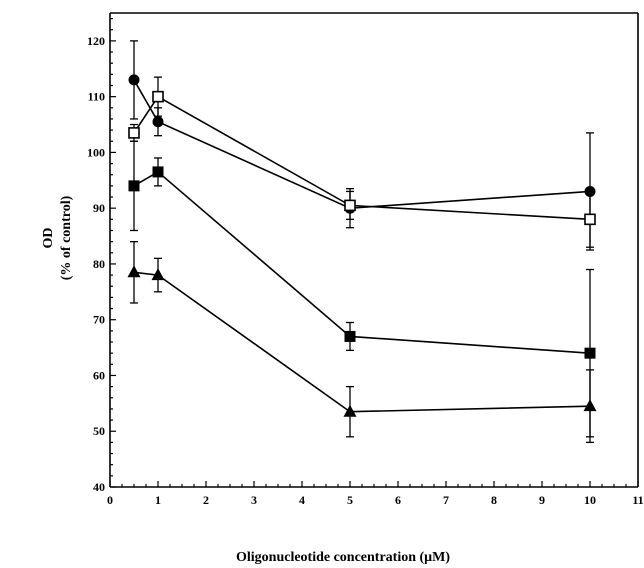 Image resolution: width=644 pixels, height=568 pixels. I want to click on x-tick-label: 6, so click(398, 500).